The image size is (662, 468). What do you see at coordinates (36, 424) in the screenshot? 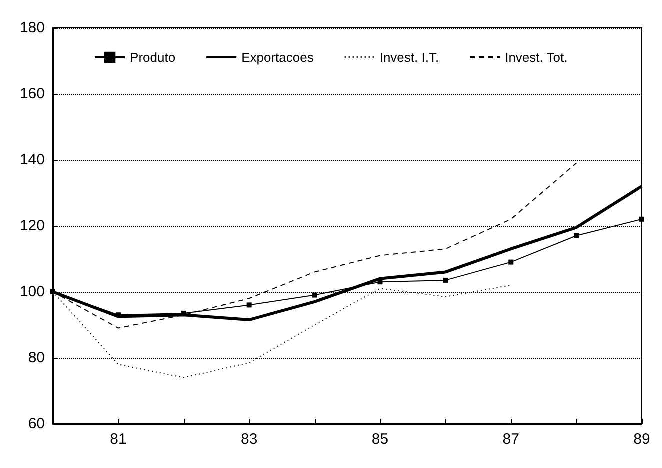
I see `y-tick-label: 60` at bounding box center [36, 424].